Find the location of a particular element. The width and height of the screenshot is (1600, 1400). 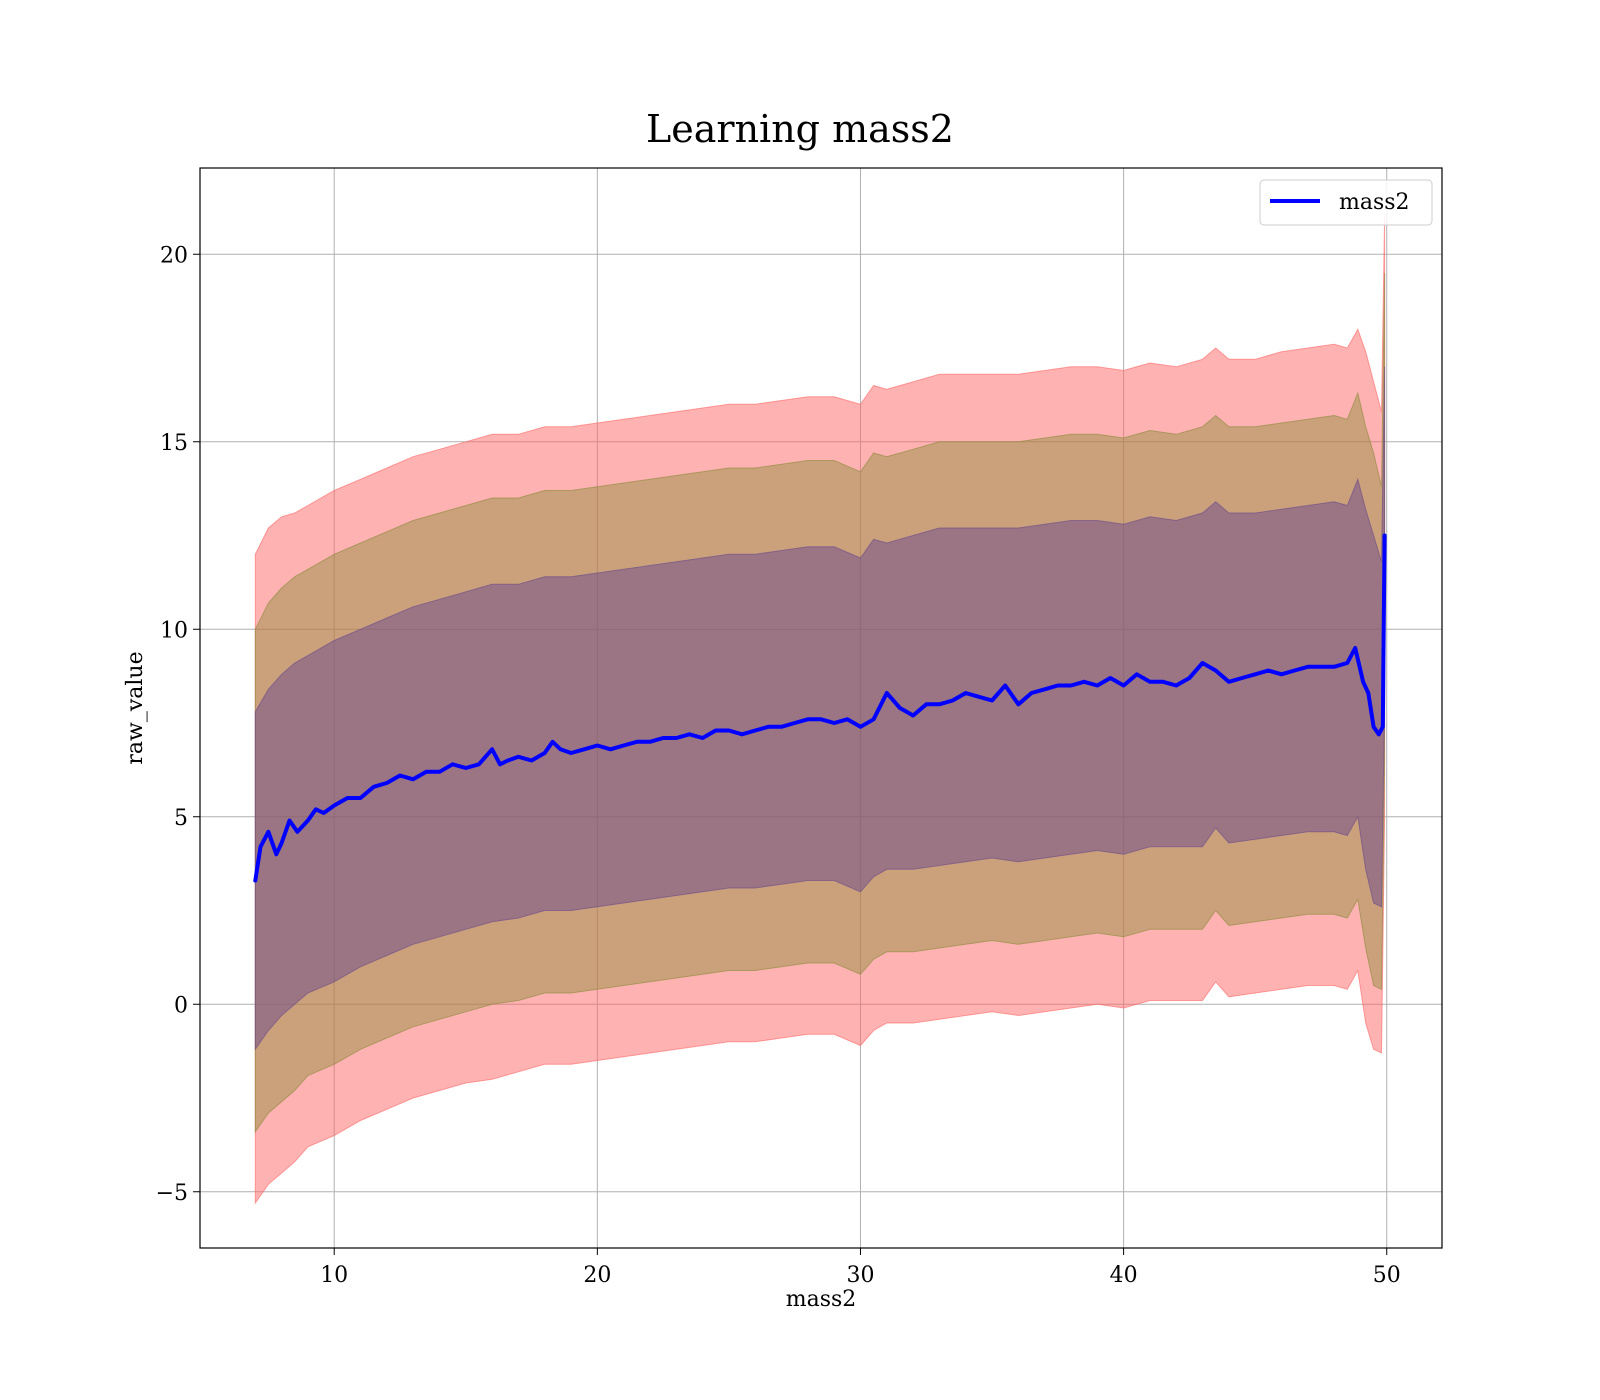

x-tick-label: 40 is located at coordinates (1124, 1275).